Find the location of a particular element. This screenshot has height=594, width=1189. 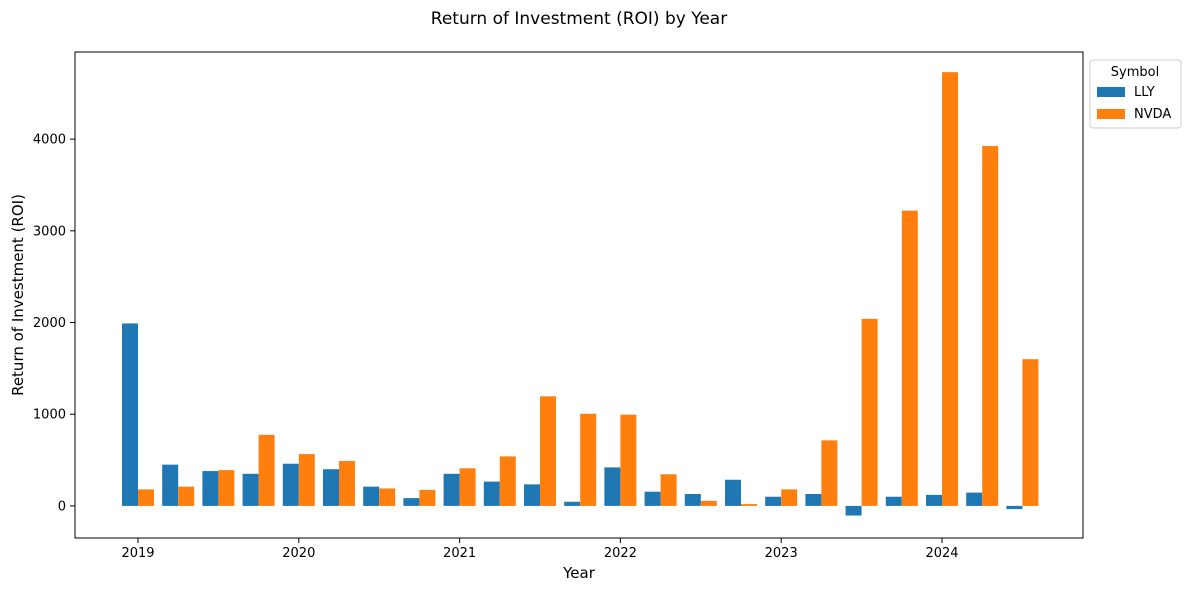

x-tick-label: 2019 is located at coordinates (137, 553).